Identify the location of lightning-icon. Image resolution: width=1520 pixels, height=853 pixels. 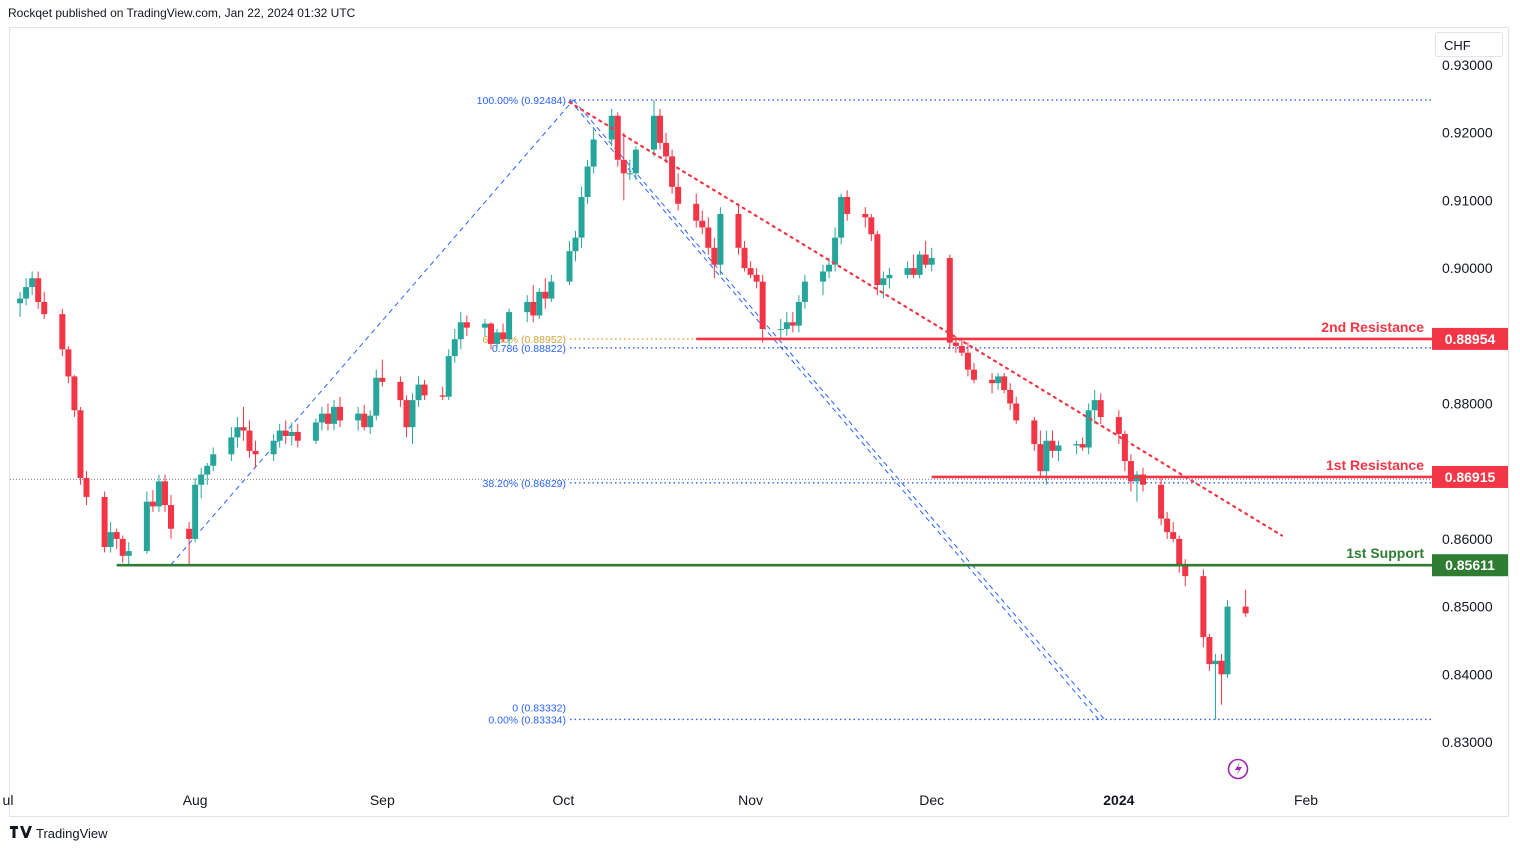
(1238, 769).